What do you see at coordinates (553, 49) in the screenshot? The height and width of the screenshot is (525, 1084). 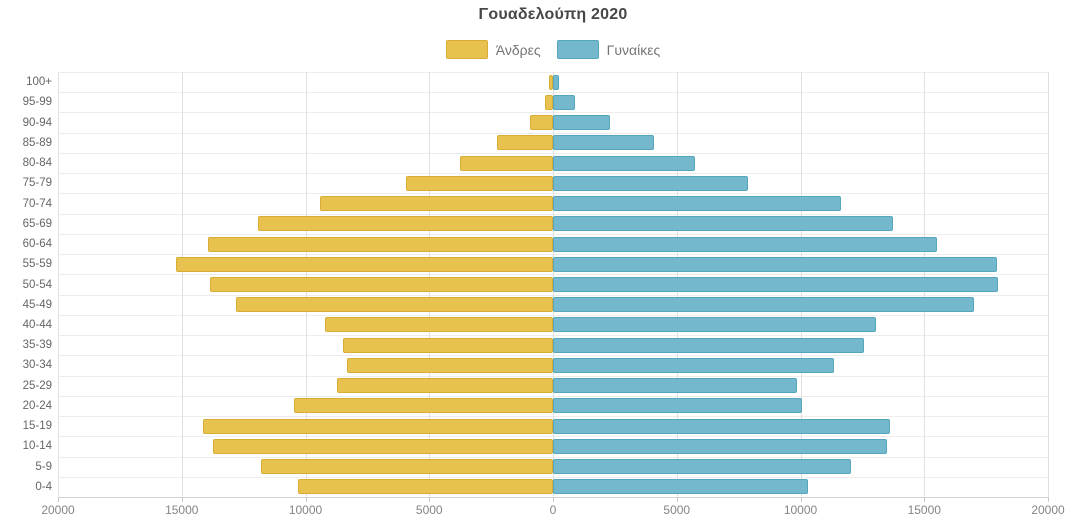 I see `legend: Άνδρες Γυναίκες` at bounding box center [553, 49].